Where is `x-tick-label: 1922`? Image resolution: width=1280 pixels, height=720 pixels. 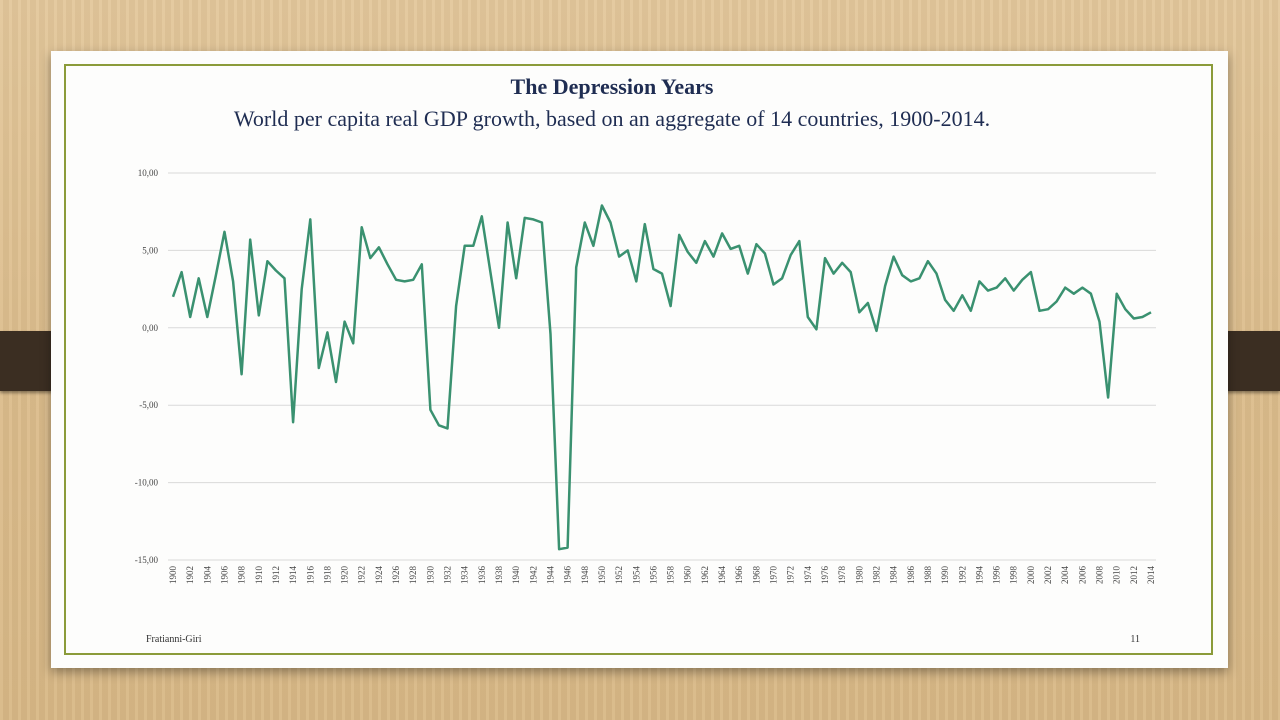
x-tick-label: 1922 is located at coordinates (362, 575).